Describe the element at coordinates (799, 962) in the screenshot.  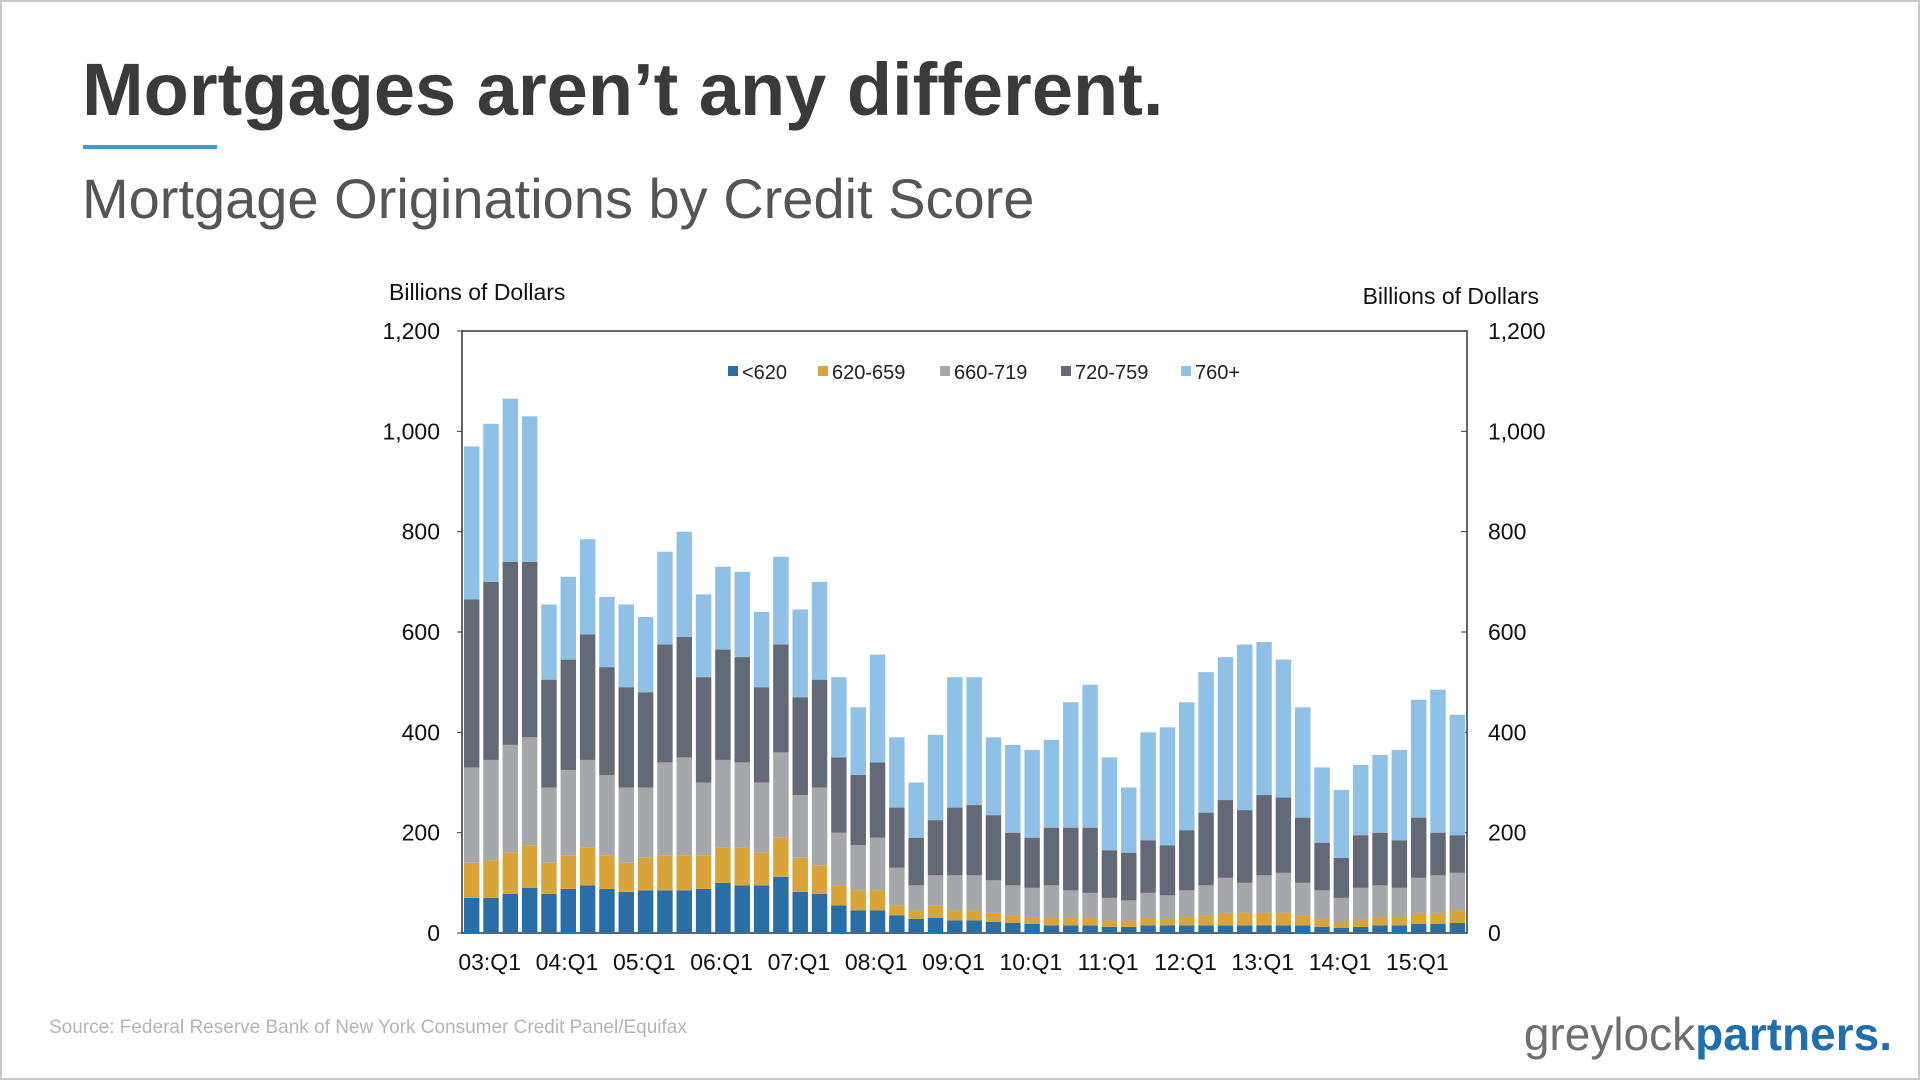
I see `x-tick-label: 07:Q1` at that location.